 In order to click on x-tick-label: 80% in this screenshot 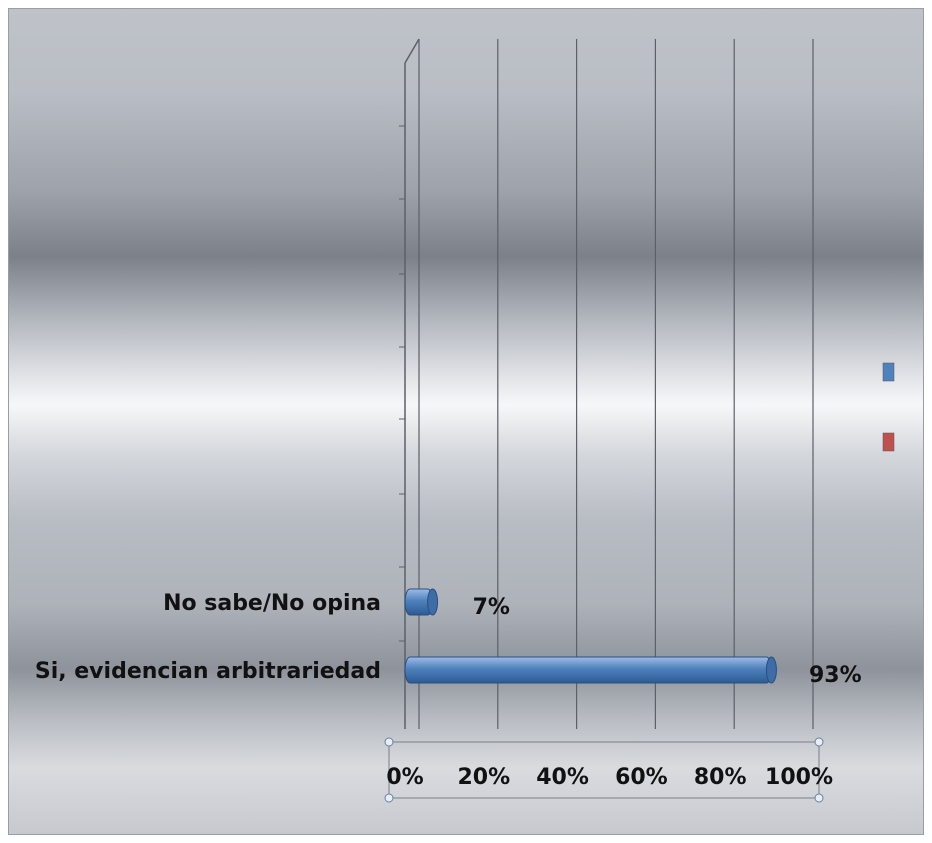, I will do `click(720, 777)`.